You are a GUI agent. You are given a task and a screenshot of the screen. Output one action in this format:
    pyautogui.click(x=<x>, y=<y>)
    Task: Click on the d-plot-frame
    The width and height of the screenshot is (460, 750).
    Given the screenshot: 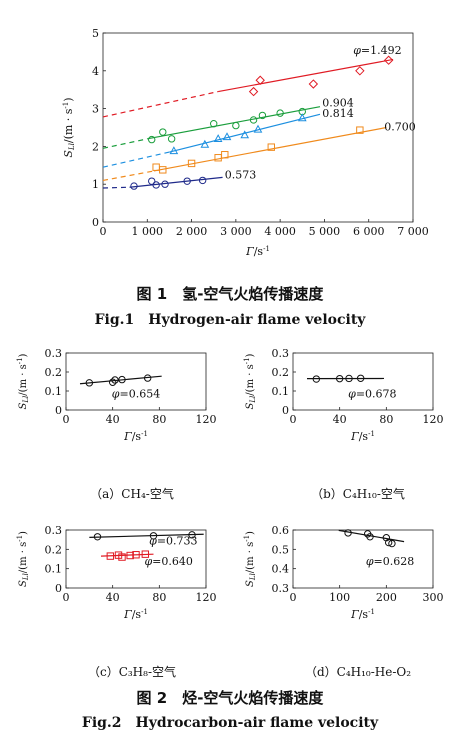 What is the action you would take?
    pyautogui.click(x=363, y=559)
    